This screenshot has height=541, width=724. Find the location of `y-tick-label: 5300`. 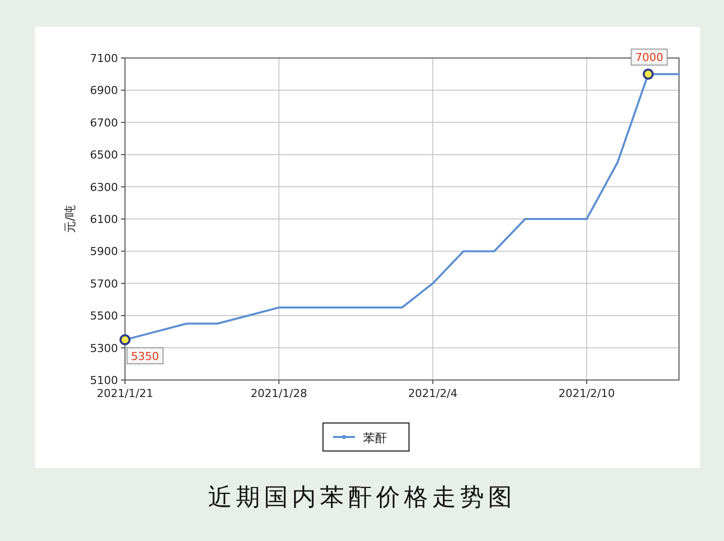

y-tick-label: 5300 is located at coordinates (104, 348).